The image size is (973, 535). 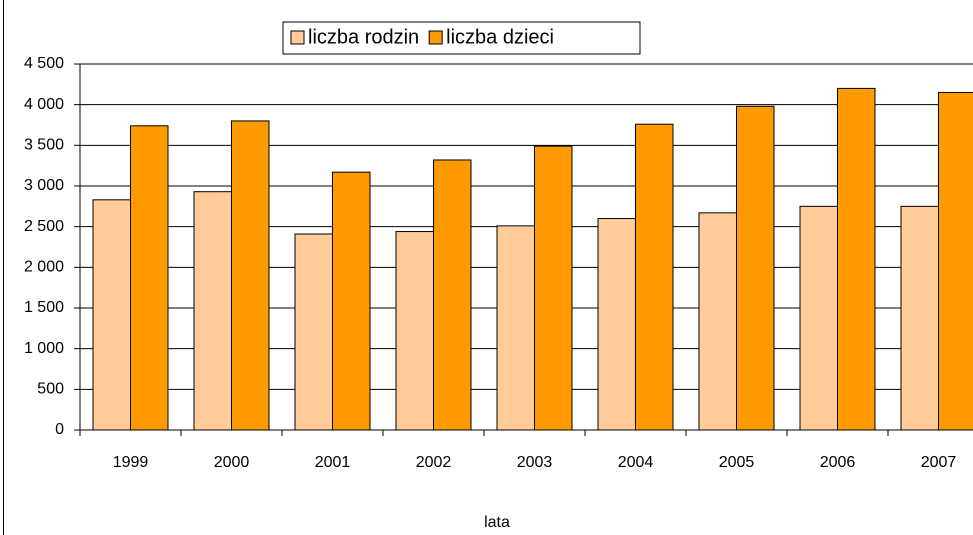 I want to click on x-tick-label: 2001, so click(x=333, y=462).